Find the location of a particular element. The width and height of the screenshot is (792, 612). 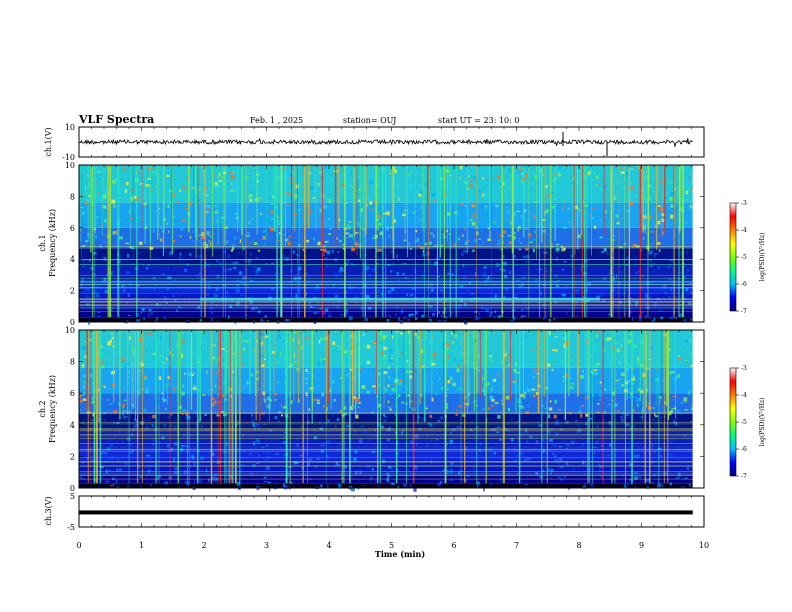

start-time-label: start UT = 23: 10: 0 is located at coordinates (478, 120).